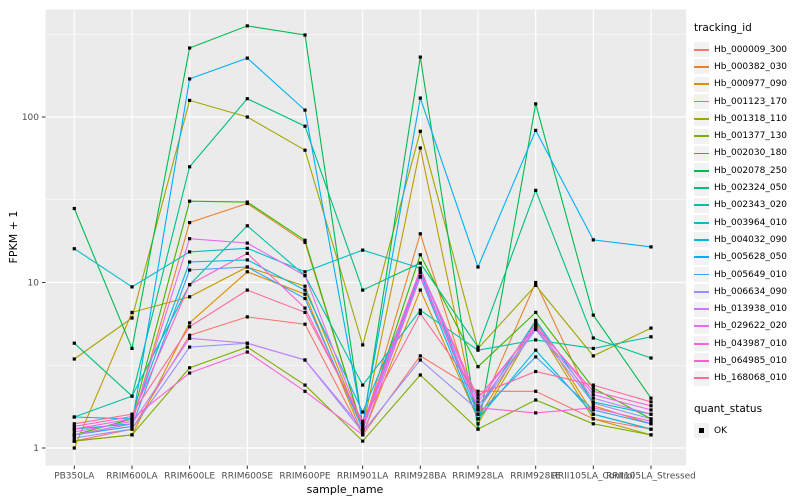 This screenshot has height=500, width=800. Describe the element at coordinates (747, 239) in the screenshot. I see `legend-item-Hb_004032_090: Hb_004032_090` at that location.